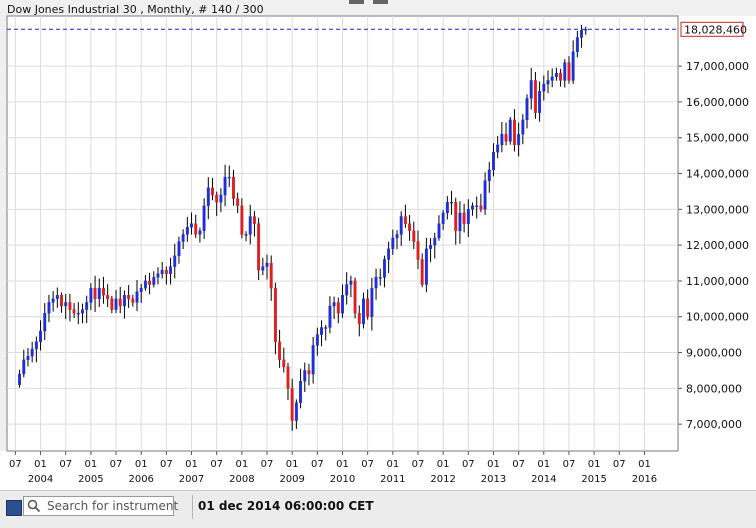  Describe the element at coordinates (442, 479) in the screenshot. I see `x-year-label: 2012` at that location.